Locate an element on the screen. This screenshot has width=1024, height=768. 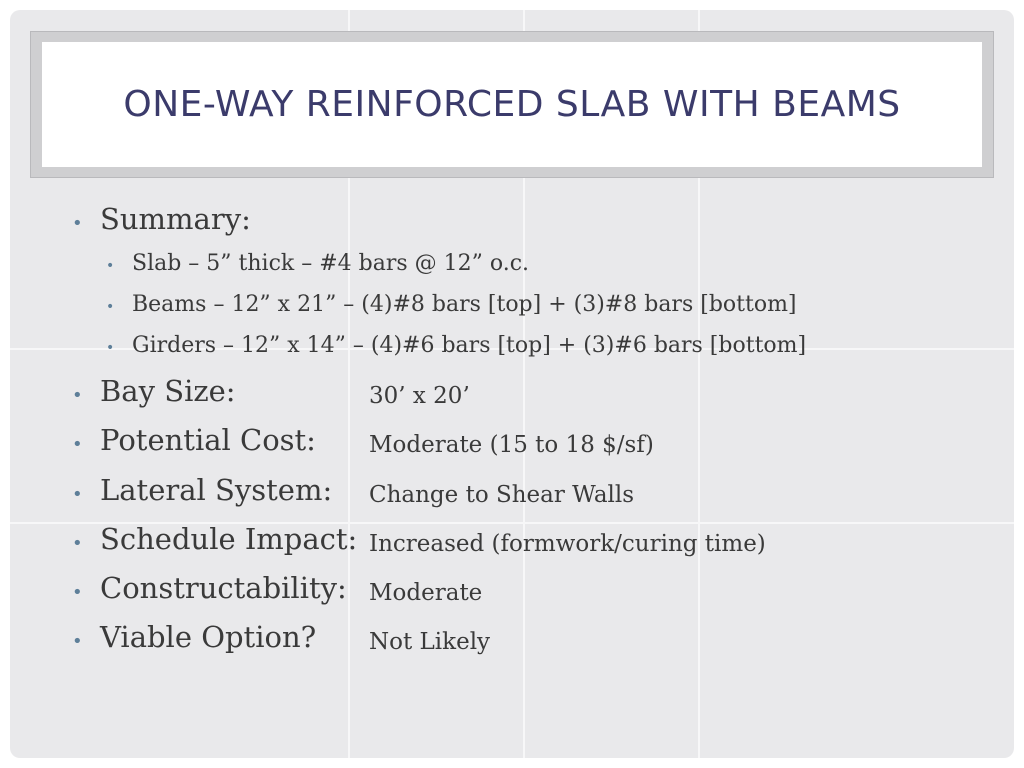
property-value: Moderate (15 to 18 $/sf) is located at coordinates (511, 445).